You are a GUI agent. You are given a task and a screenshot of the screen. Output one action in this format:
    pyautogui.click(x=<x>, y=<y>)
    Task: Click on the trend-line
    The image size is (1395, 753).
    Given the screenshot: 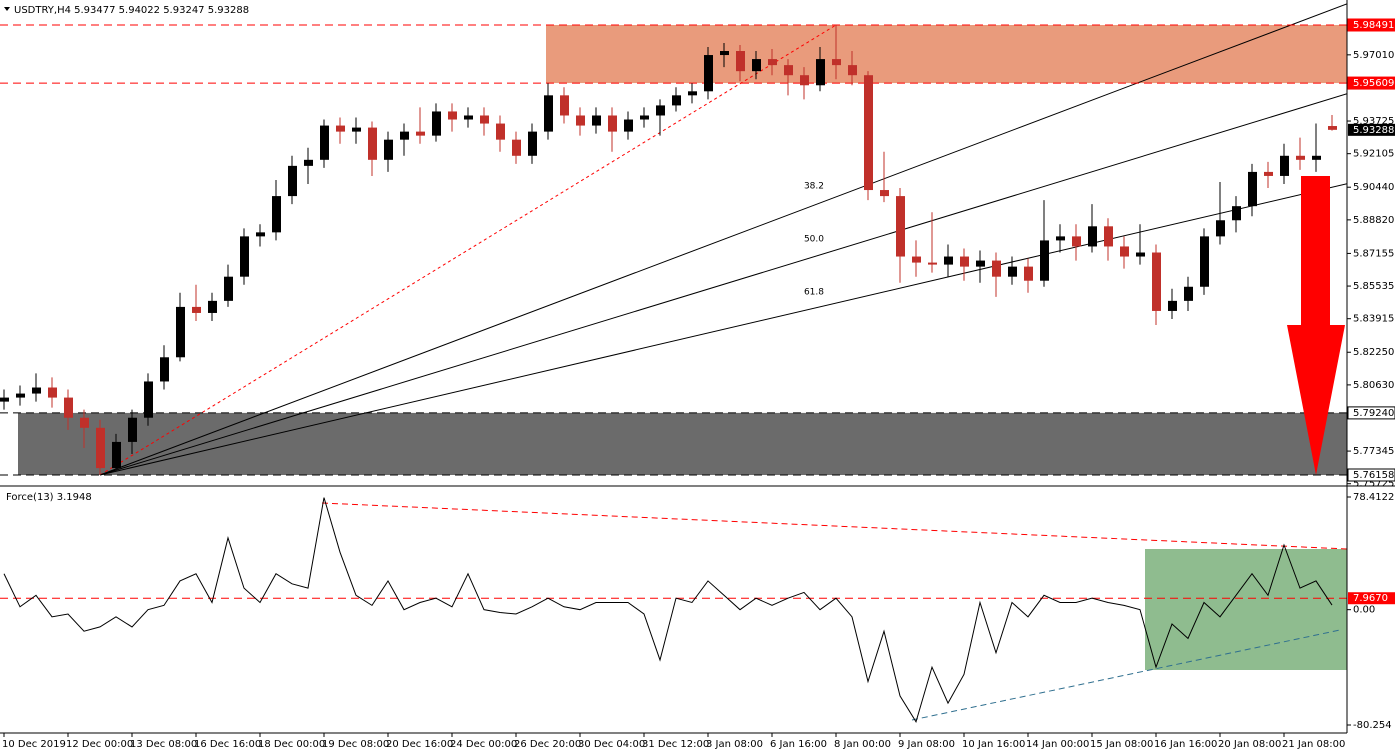 What is the action you would take?
    pyautogui.click(x=834, y=526)
    